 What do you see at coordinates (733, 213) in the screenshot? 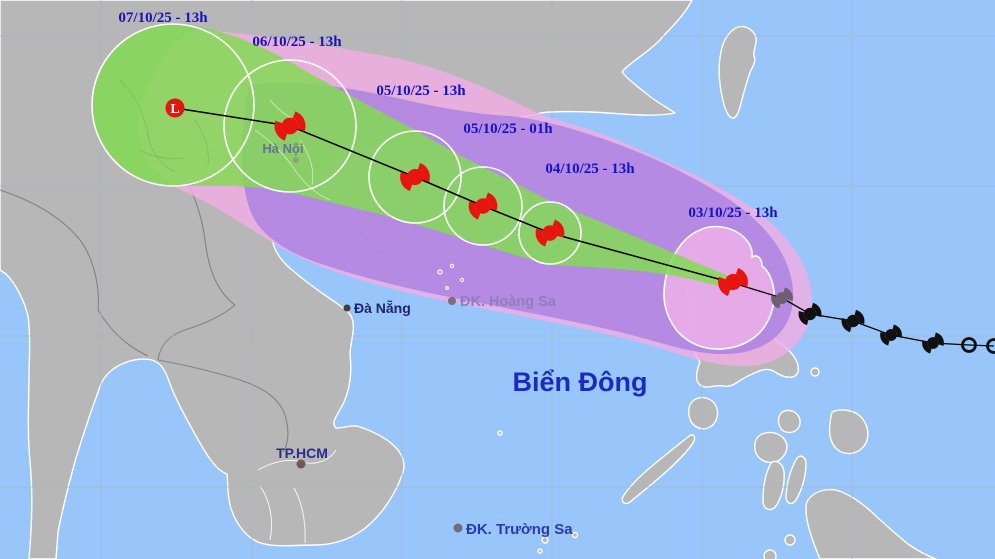
I see `forecast-time-label: 03/10/25 - 13h` at bounding box center [733, 213].